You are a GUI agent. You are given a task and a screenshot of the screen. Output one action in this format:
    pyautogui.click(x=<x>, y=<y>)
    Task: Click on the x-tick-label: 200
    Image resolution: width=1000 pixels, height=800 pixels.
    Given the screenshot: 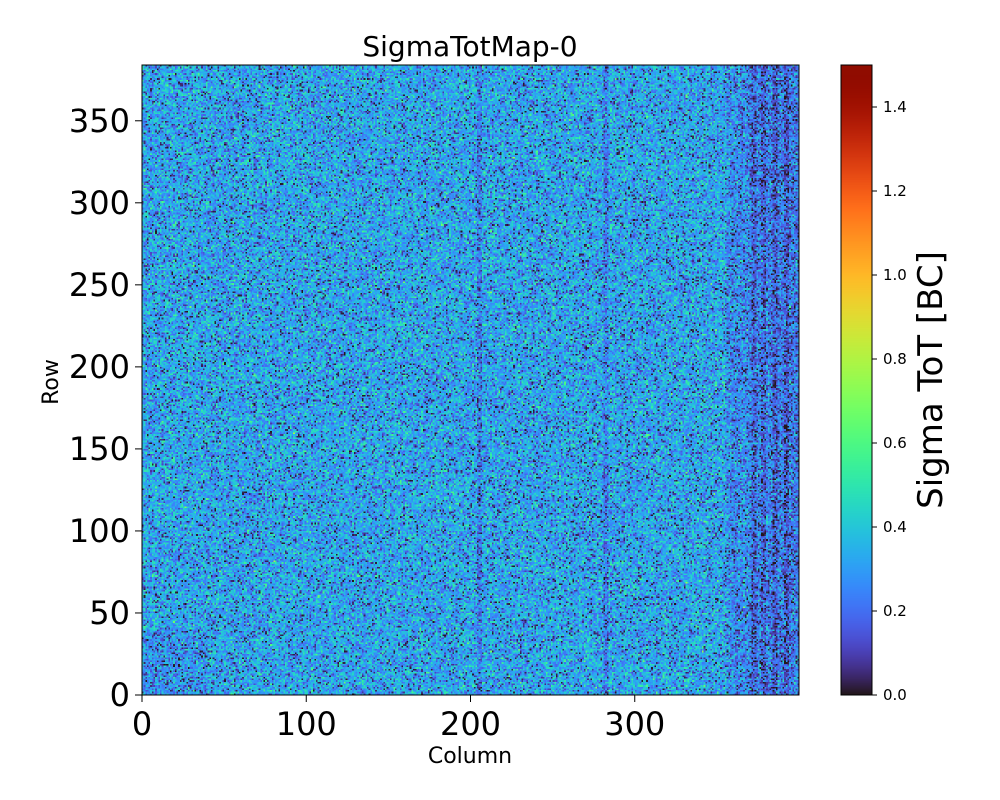 What is the action you would take?
    pyautogui.click(x=470, y=724)
    